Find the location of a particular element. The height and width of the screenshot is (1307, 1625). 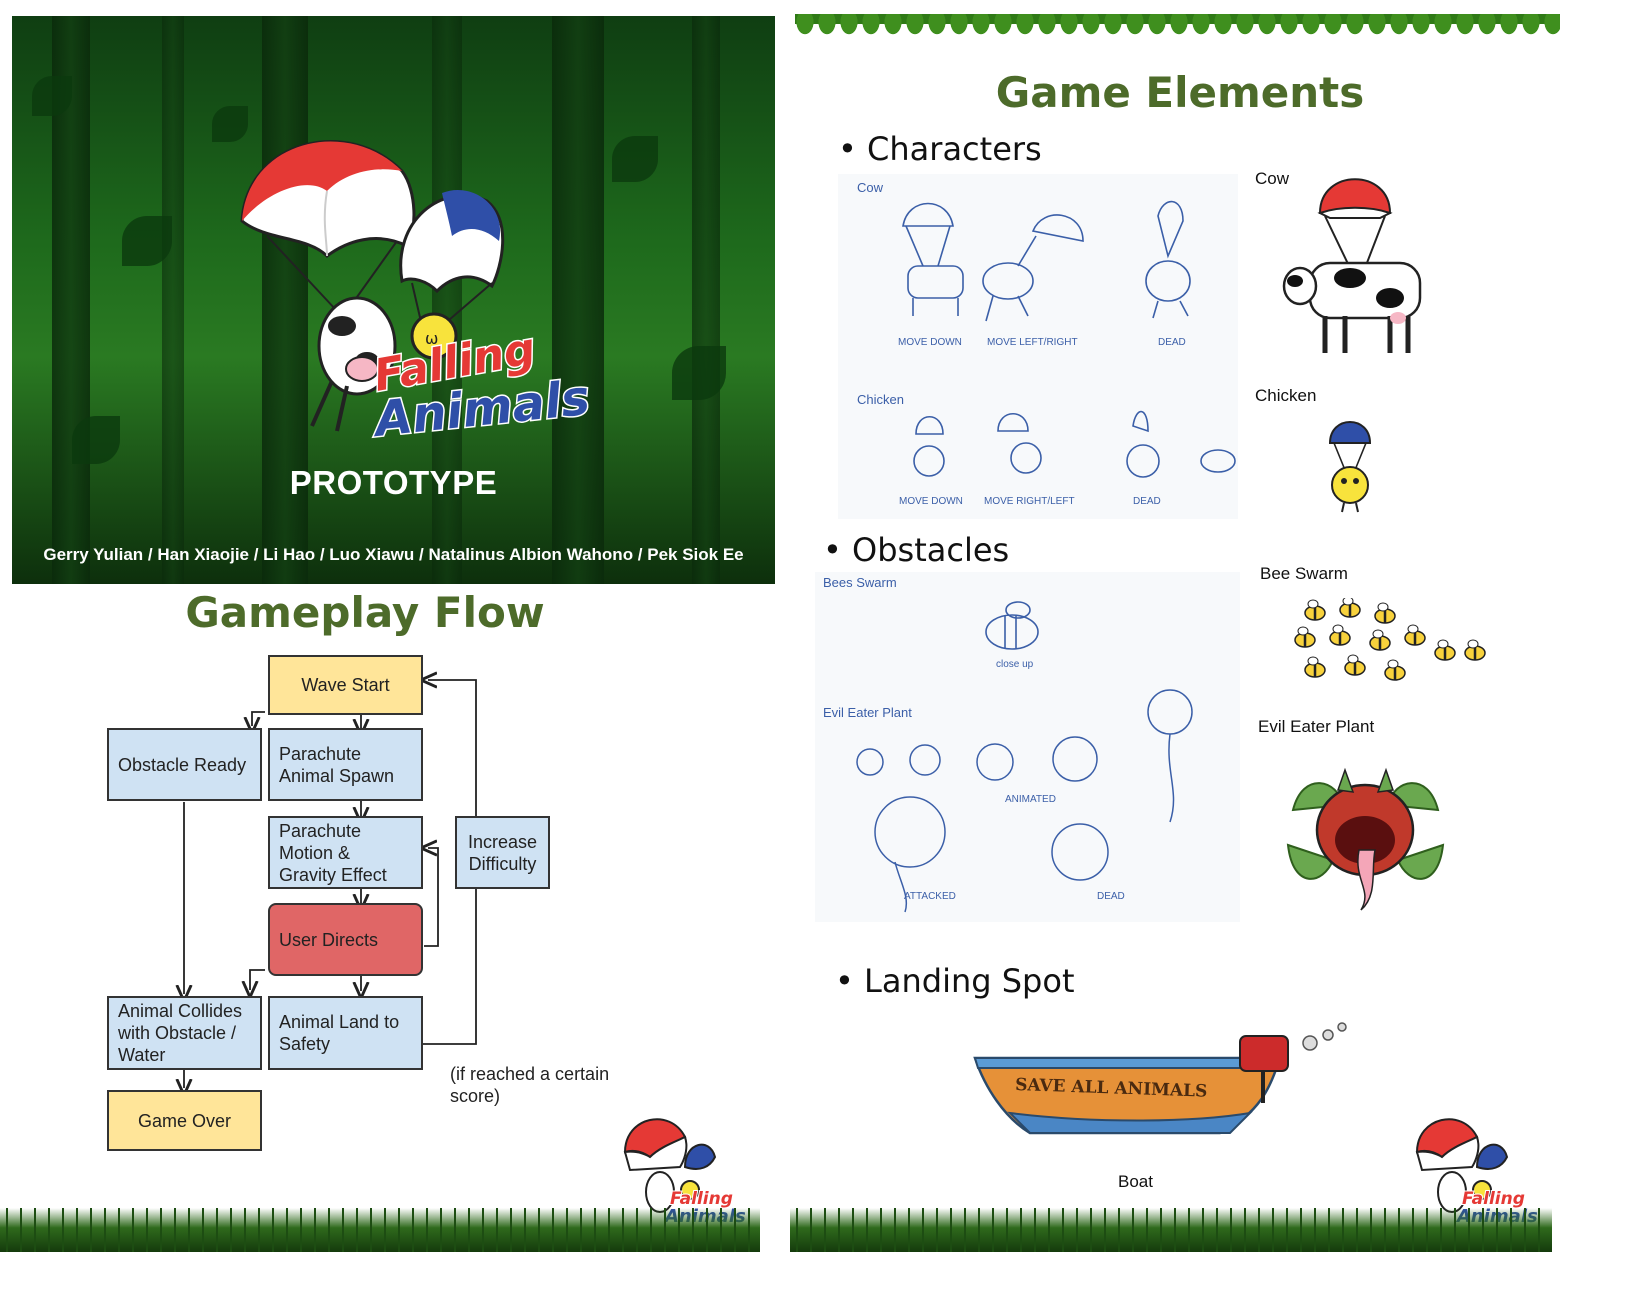

cow-state-3: DEAD is located at coordinates (1172, 342).